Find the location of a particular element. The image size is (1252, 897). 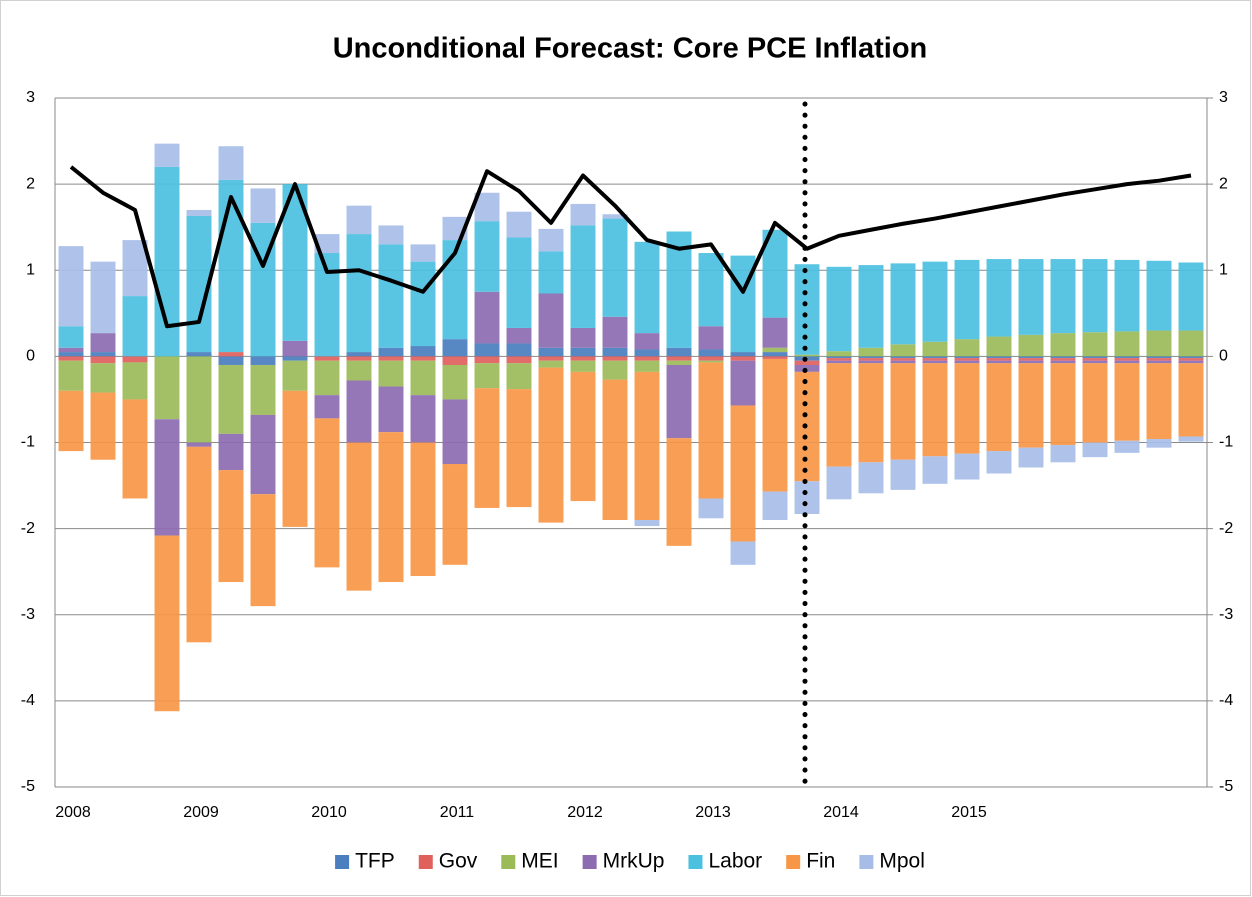

x-tick-label: 2011 is located at coordinates (457, 812).